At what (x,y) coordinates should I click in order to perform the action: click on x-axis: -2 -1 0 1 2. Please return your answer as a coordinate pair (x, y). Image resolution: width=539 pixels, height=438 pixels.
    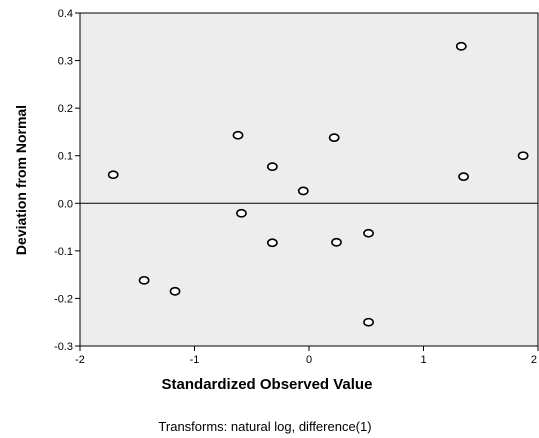
    Looking at the image, I should click on (307, 356).